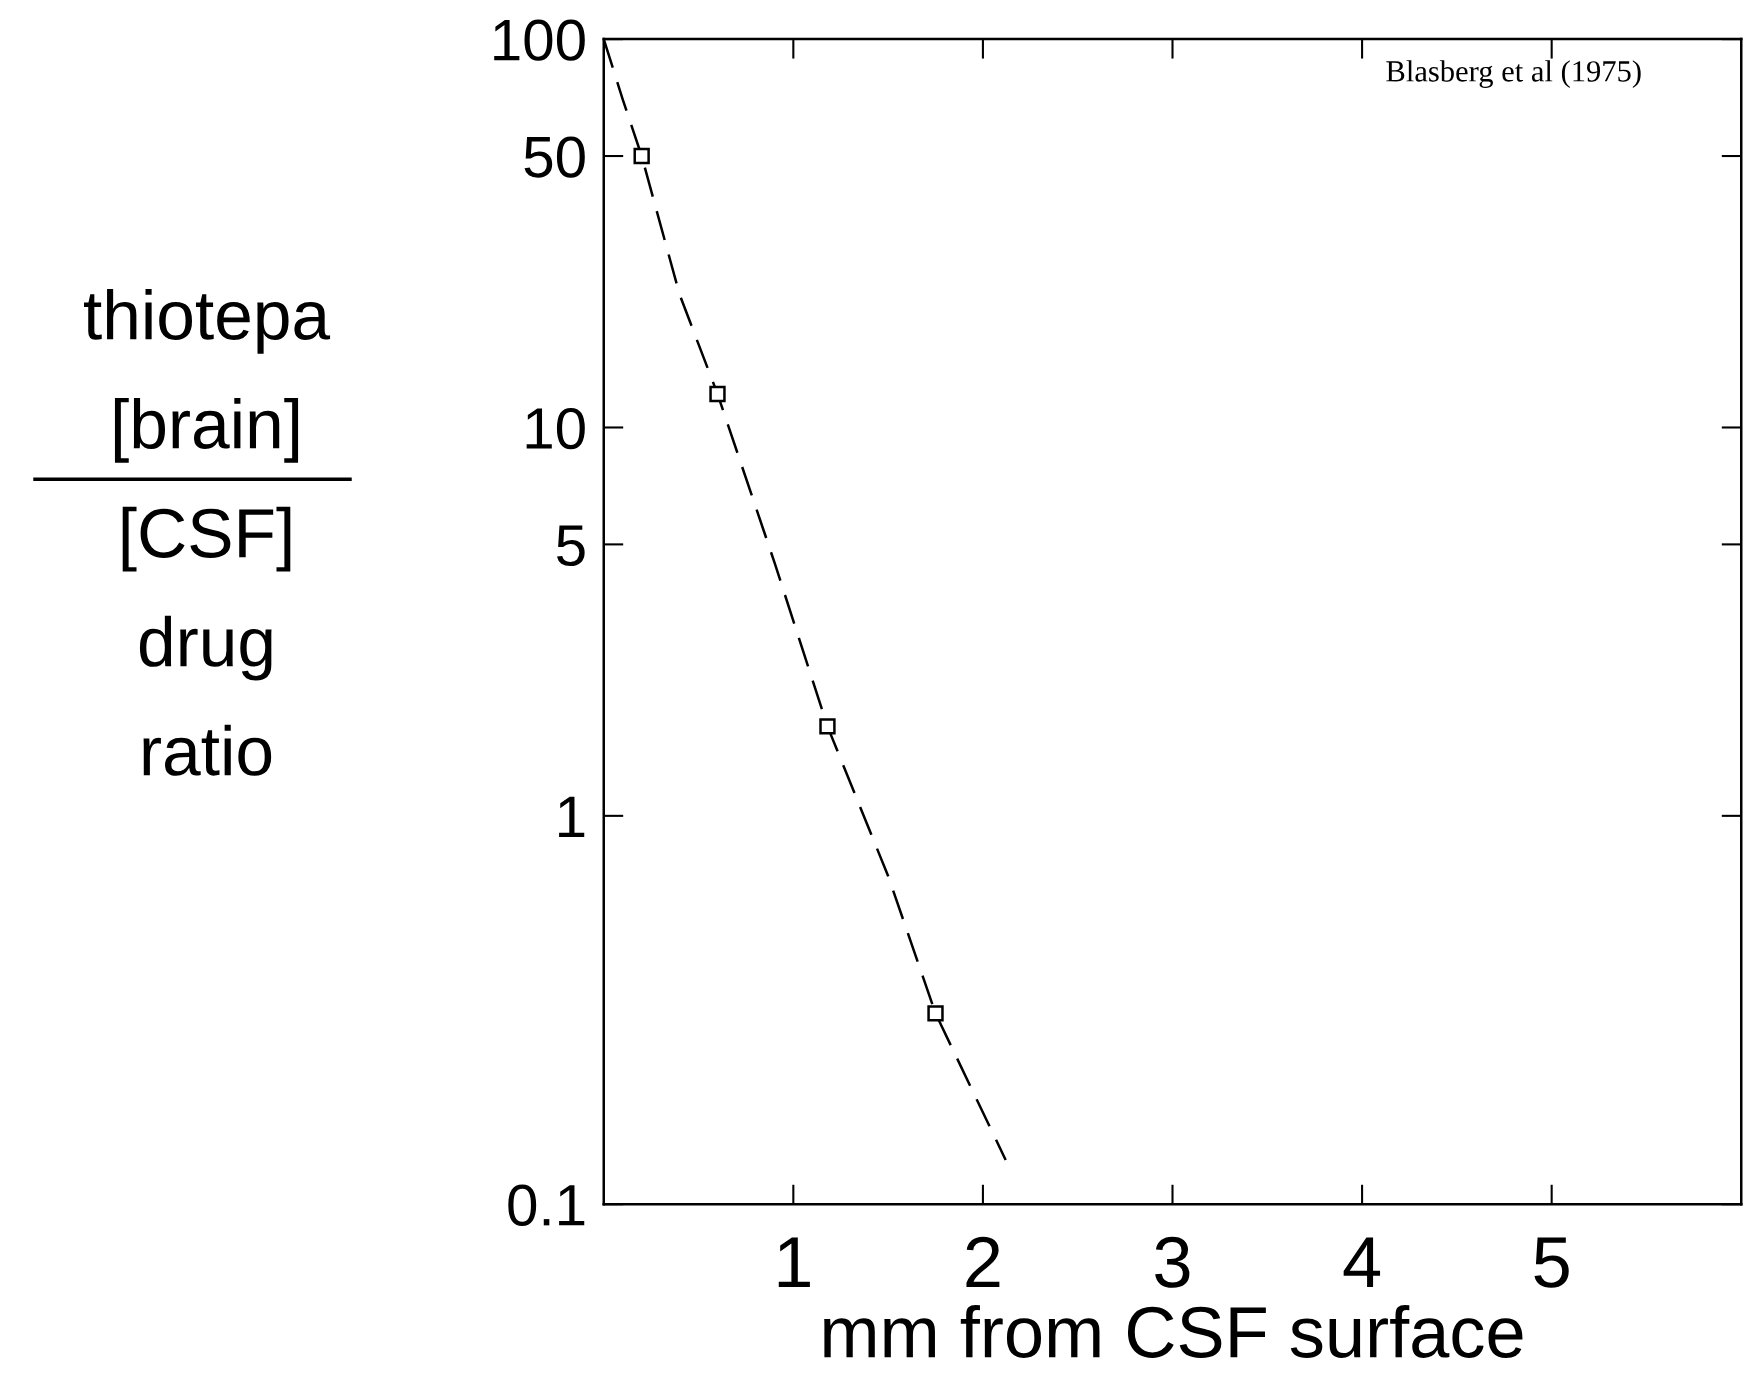 This screenshot has height=1397, width=1750. I want to click on y-tick-label: 10, so click(555, 428).